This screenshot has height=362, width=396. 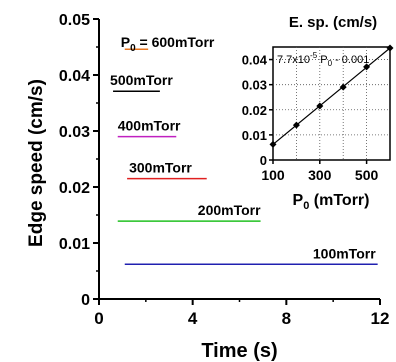 What do you see at coordinates (263, 160) in the screenshot?
I see `inset-y-tick-label: 0` at bounding box center [263, 160].